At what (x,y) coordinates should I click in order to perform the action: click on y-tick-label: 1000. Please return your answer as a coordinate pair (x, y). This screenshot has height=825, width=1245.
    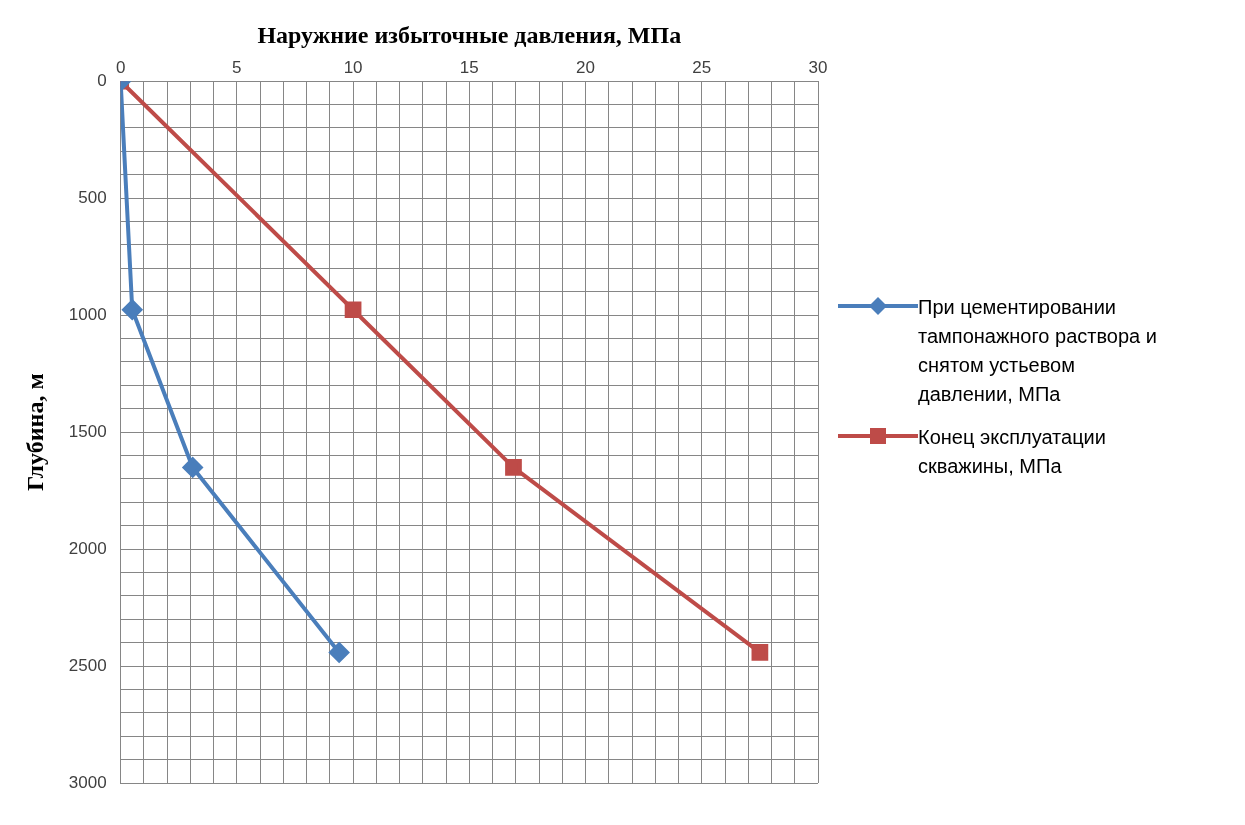
    Looking at the image, I should click on (87, 314).